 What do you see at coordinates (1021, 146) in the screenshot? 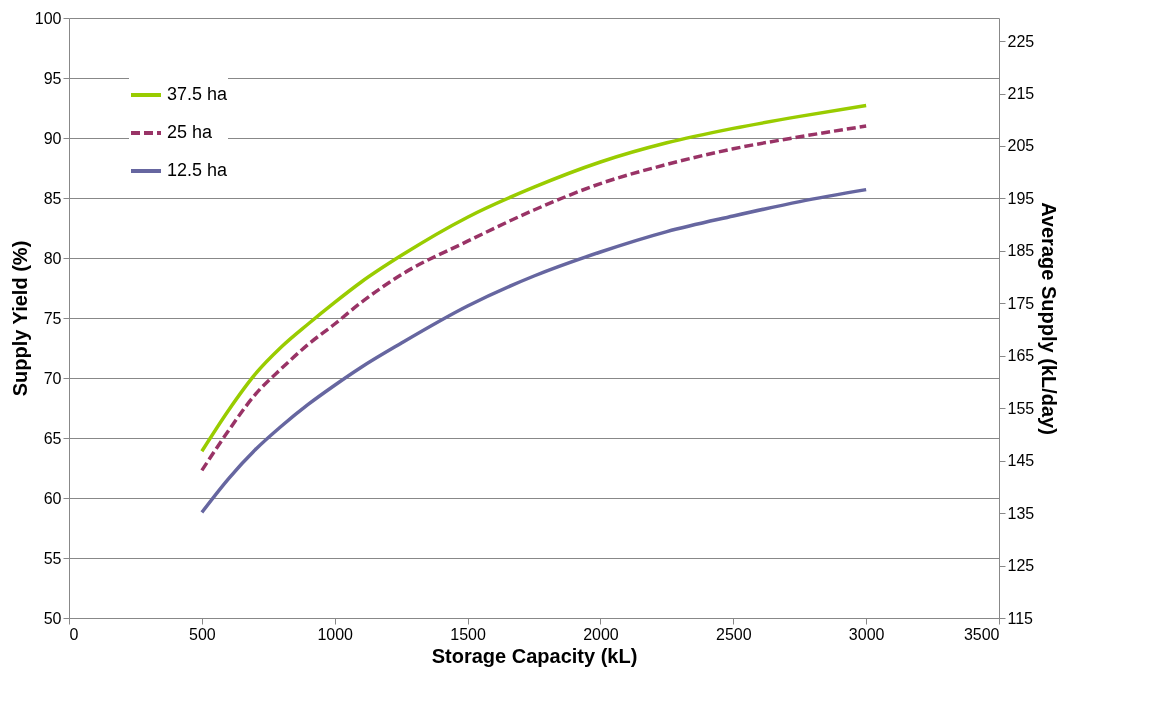
I see `y2-tick-label: 205` at bounding box center [1021, 146].